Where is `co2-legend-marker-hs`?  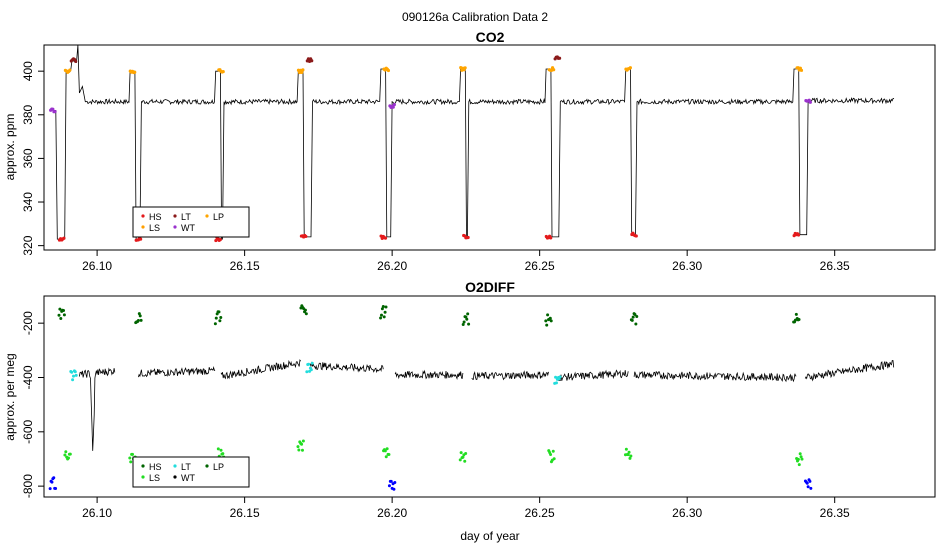
co2-legend-marker-hs is located at coordinates (143, 216).